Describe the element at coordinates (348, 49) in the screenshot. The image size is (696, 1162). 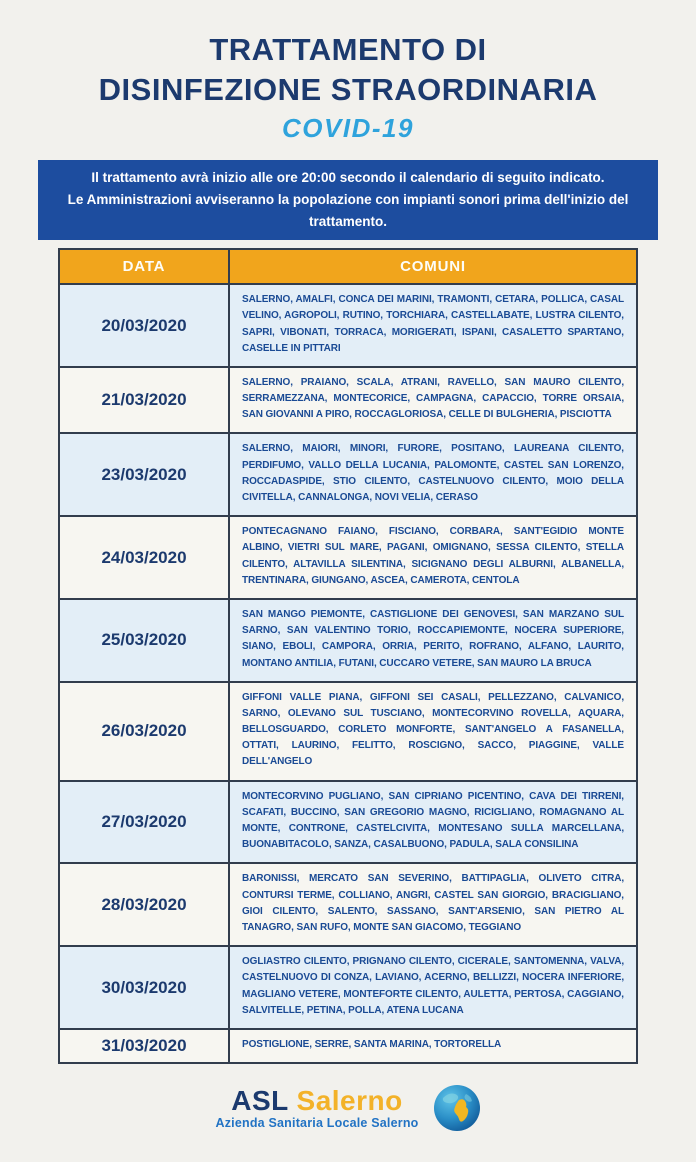
I see `title-line-1: TRATTAMENTO DI` at that location.